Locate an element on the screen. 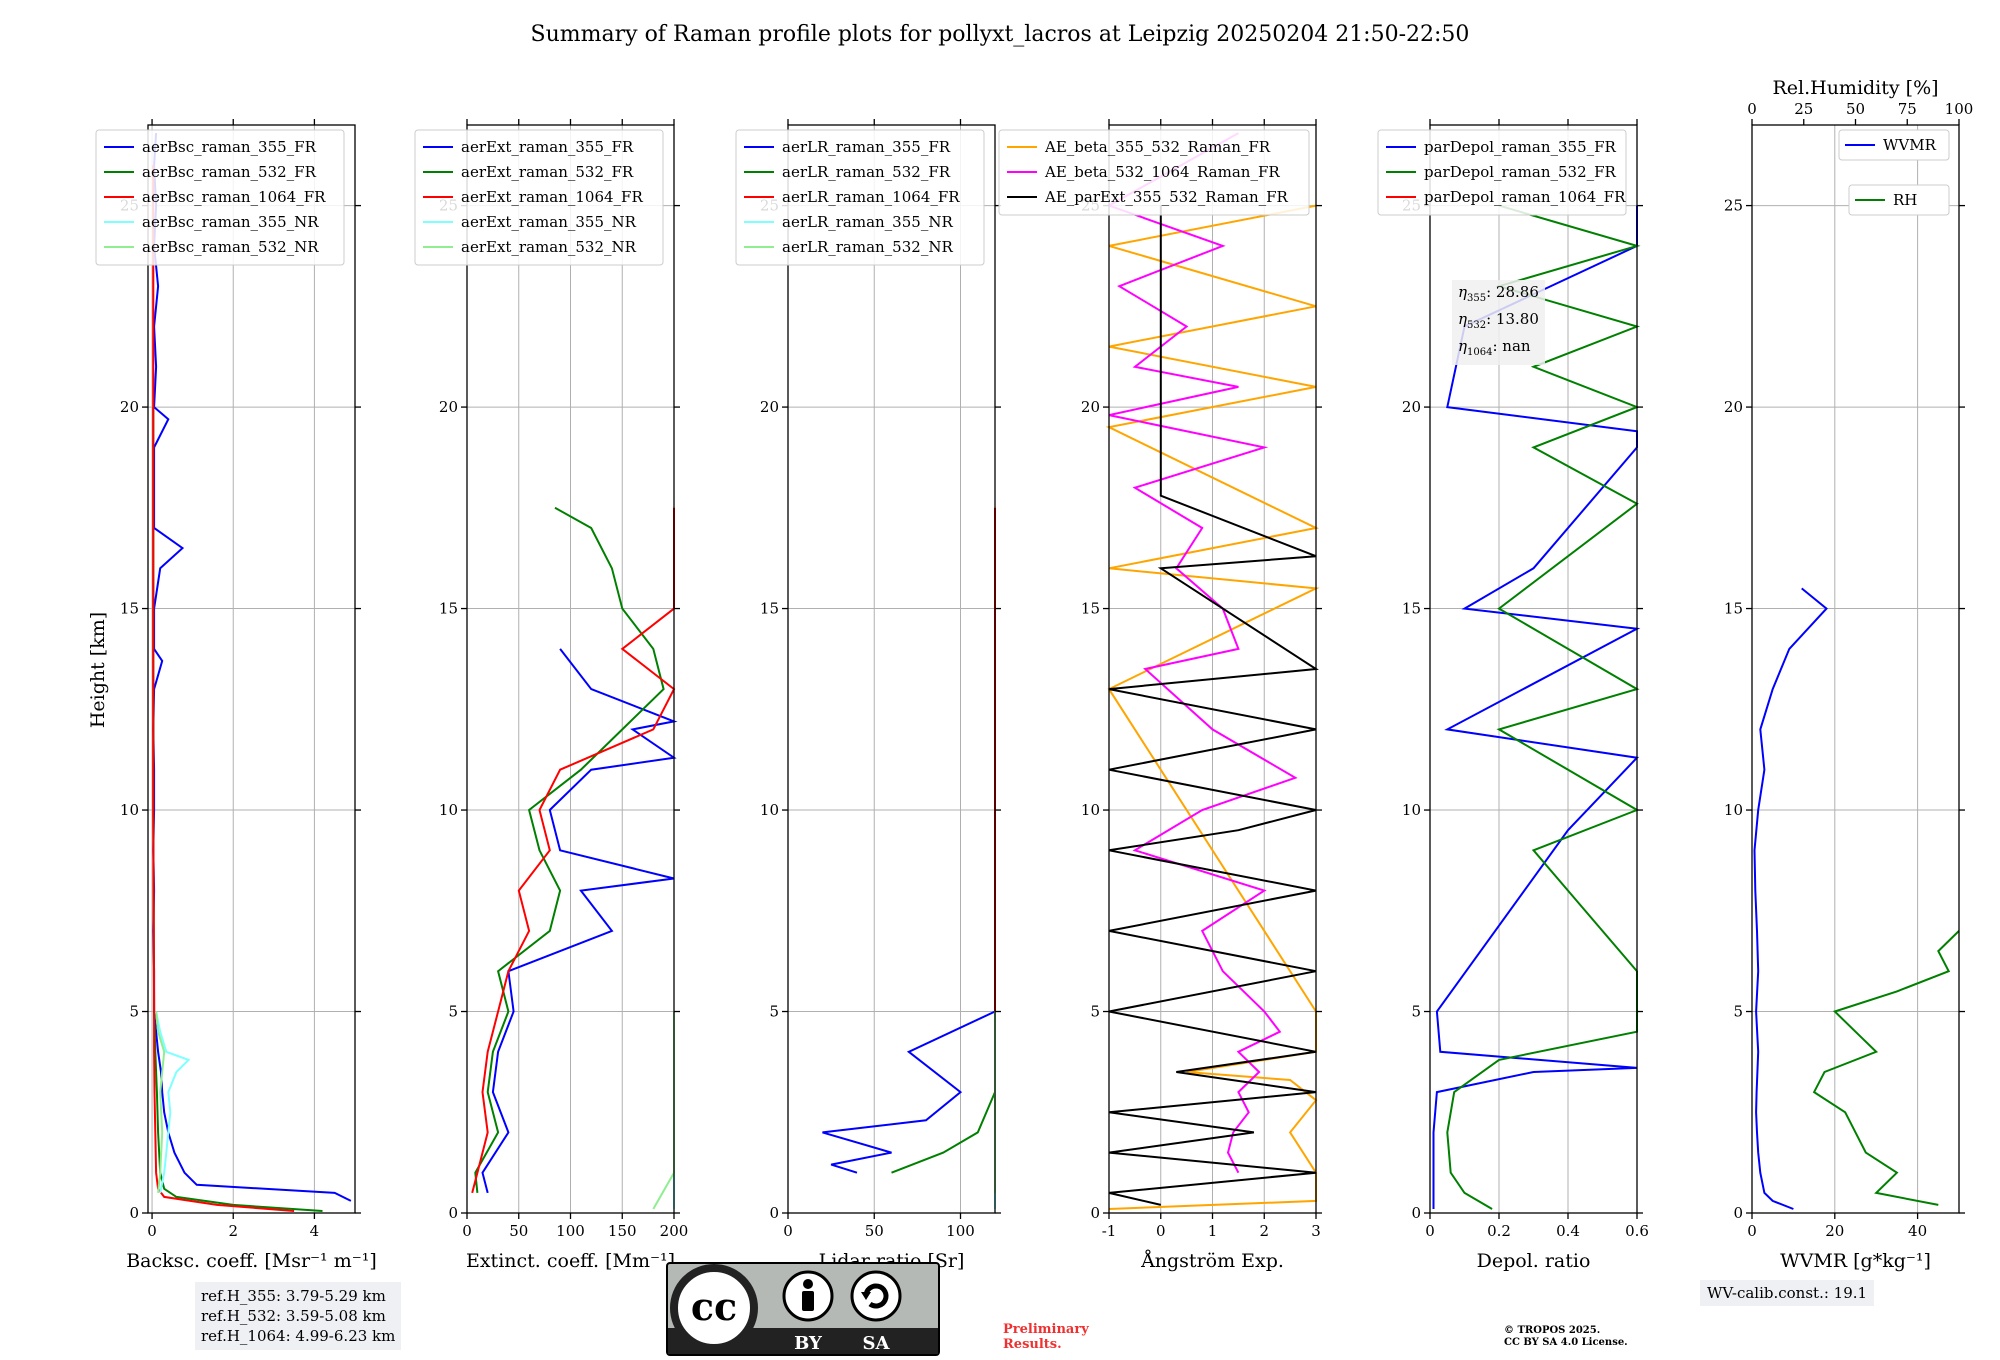  legend-label: aerBsc_raman_355_FR is located at coordinates (229, 147).